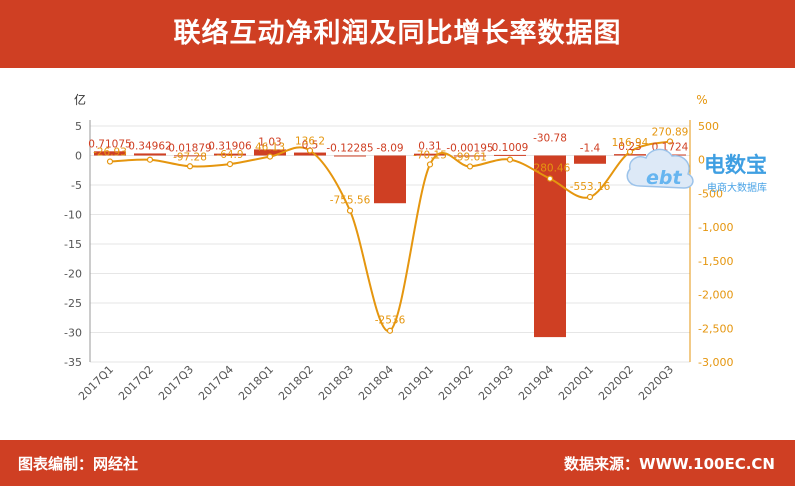 The height and width of the screenshot is (486, 795). I want to click on line-value-label: -99.61, so click(470, 157).